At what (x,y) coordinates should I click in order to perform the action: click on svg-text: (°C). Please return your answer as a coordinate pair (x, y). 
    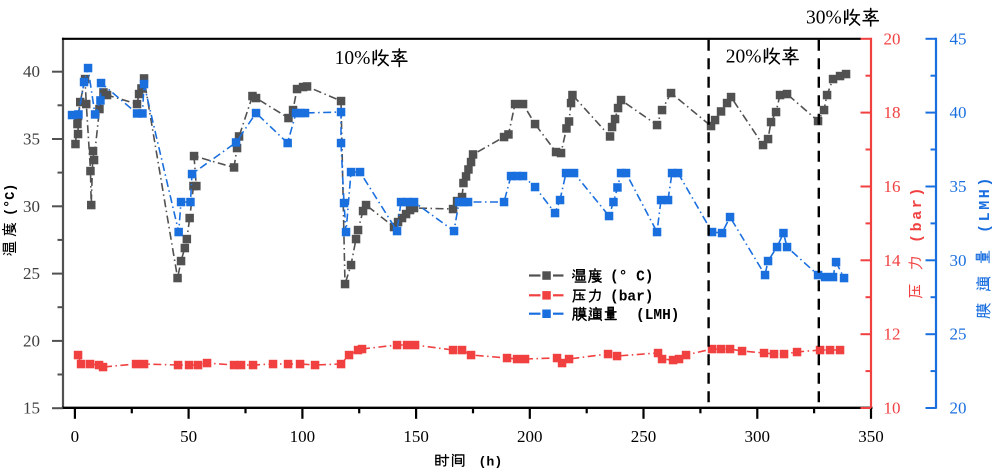
    Looking at the image, I should click on (11, 200).